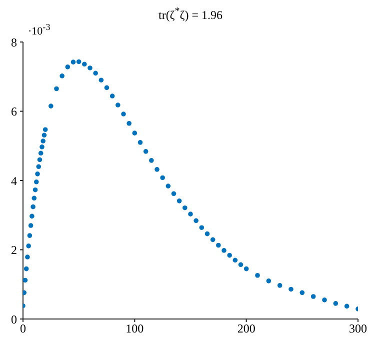 The height and width of the screenshot is (345, 378). Describe the element at coordinates (23, 329) in the screenshot. I see `x-tick-label: 0` at that location.